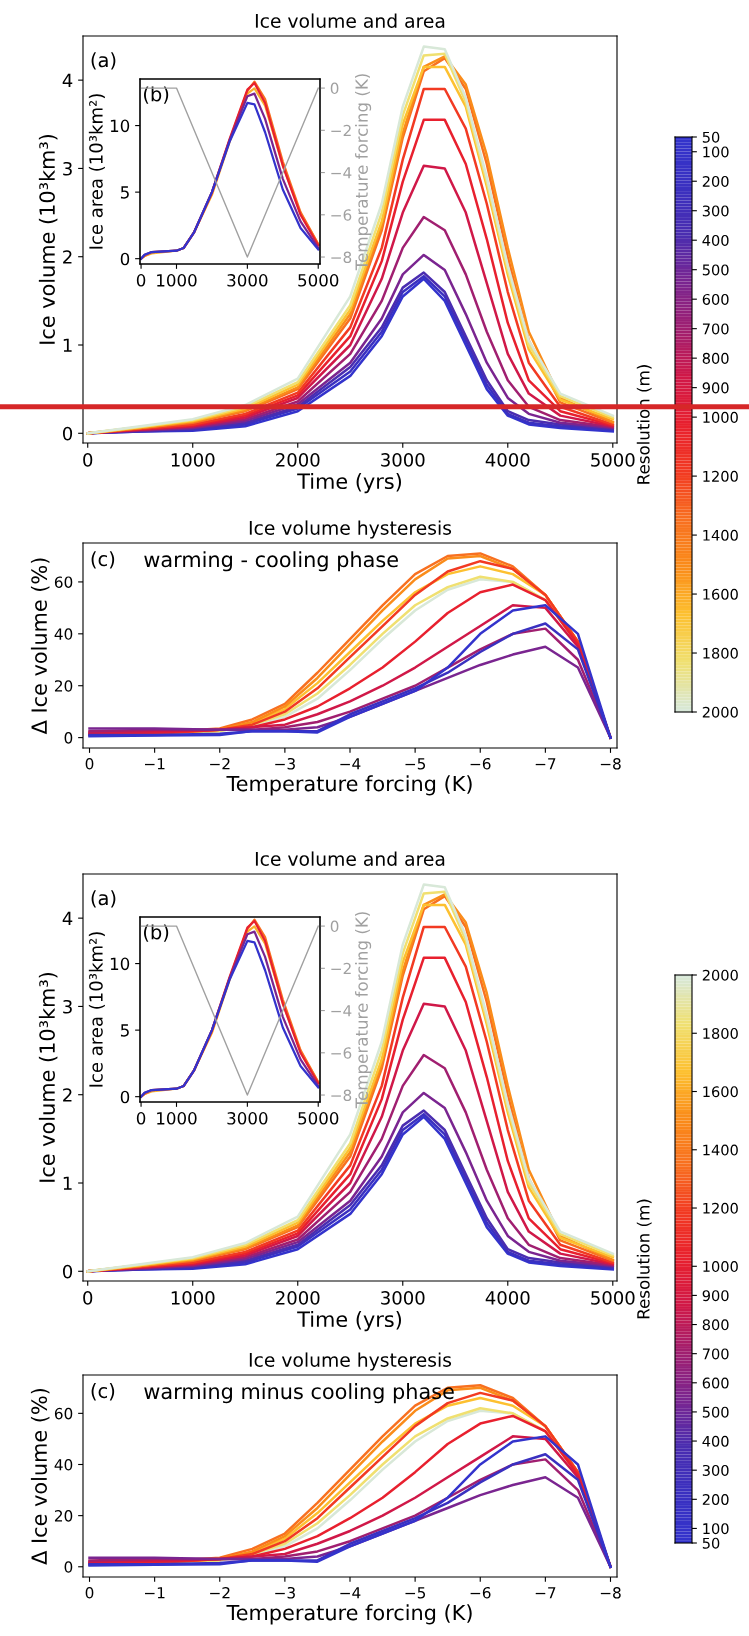 The width and height of the screenshot is (749, 1636). What do you see at coordinates (285, 763) in the screenshot?
I see `x-tick-label: −3` at bounding box center [285, 763].